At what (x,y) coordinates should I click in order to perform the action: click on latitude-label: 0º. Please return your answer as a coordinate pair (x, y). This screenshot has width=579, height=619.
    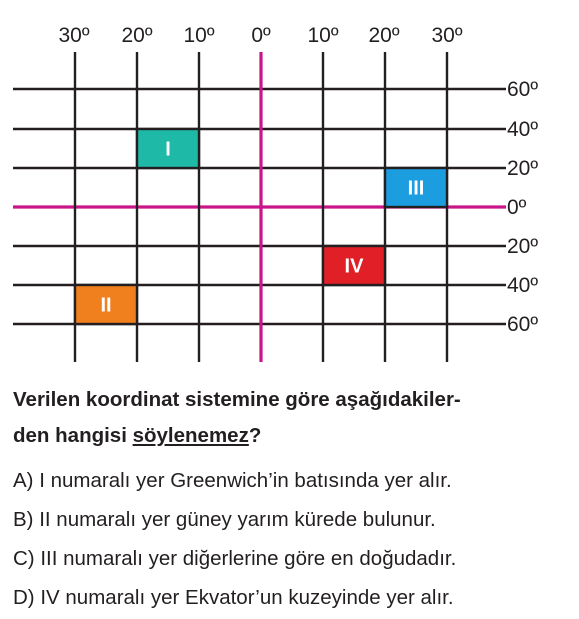
    Looking at the image, I should click on (517, 207).